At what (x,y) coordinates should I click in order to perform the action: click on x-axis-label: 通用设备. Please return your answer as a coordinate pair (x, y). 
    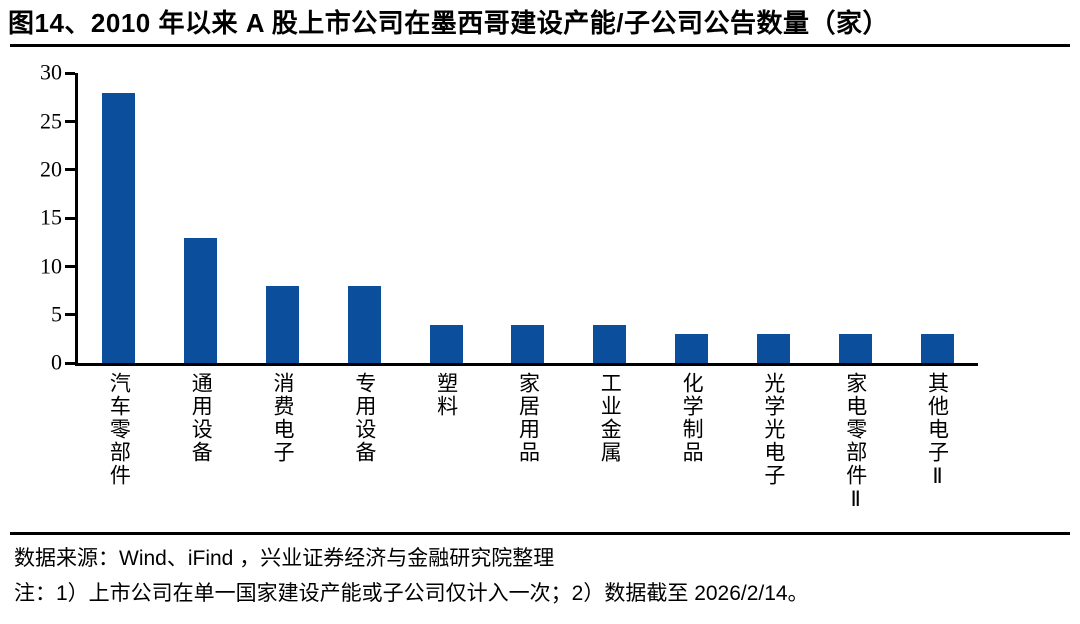
    Looking at the image, I should click on (201, 418).